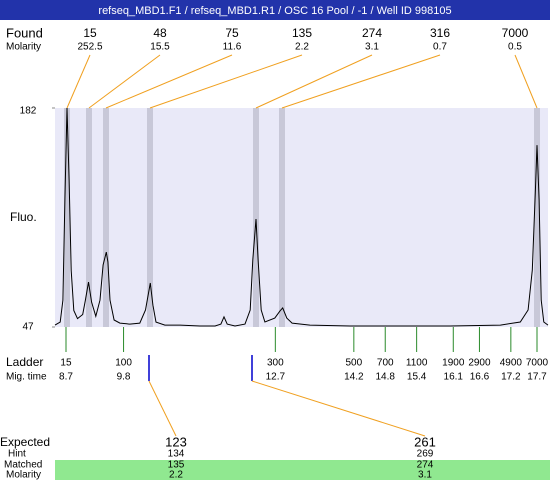 This screenshot has width=550, height=480. I want to click on title-bar, so click(275, 10).